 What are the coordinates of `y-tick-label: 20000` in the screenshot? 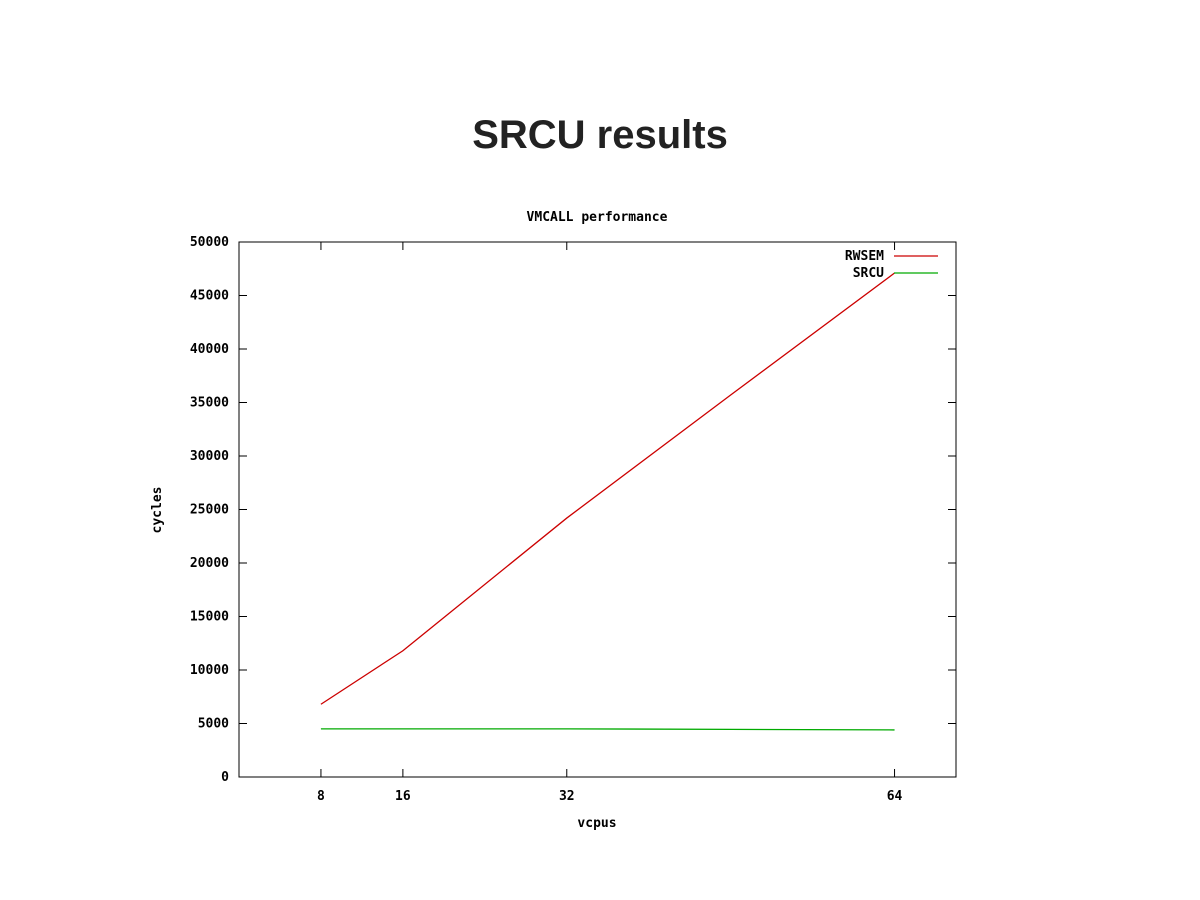 It's located at (209, 563).